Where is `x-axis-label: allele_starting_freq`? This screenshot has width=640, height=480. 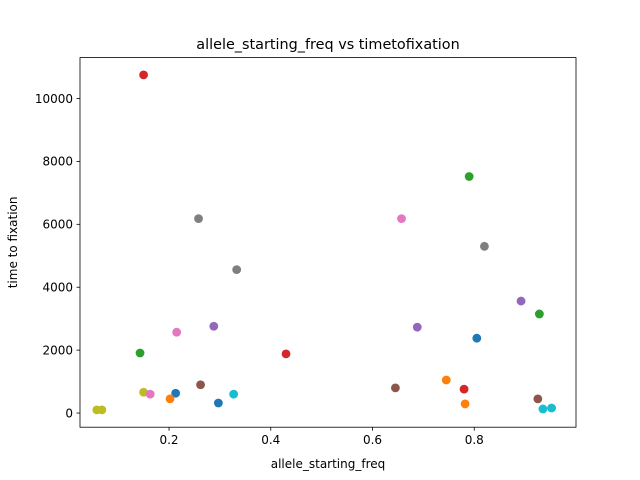 x-axis-label: allele_starting_freq is located at coordinates (328, 464).